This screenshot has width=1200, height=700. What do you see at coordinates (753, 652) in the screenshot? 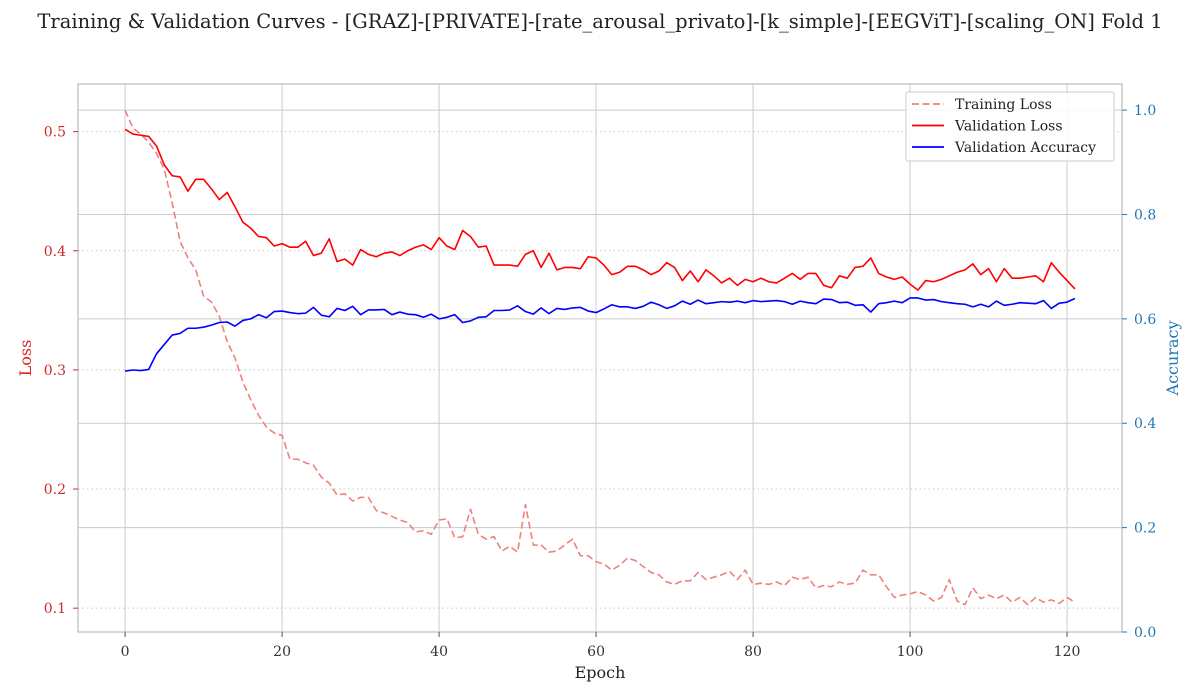
I see `x-tick-label: 80` at bounding box center [753, 652].